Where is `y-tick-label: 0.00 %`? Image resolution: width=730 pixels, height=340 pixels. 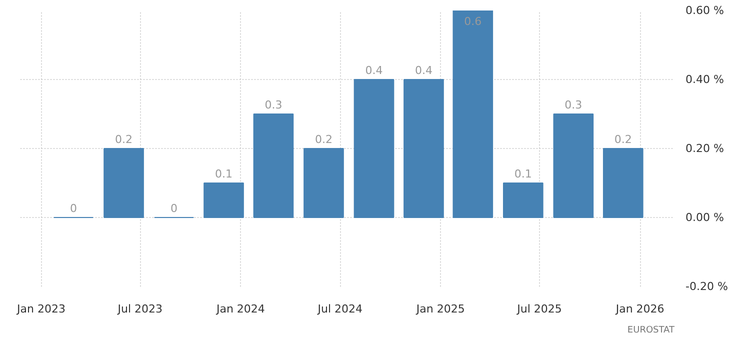
y-tick-label: 0.00 % is located at coordinates (705, 217).